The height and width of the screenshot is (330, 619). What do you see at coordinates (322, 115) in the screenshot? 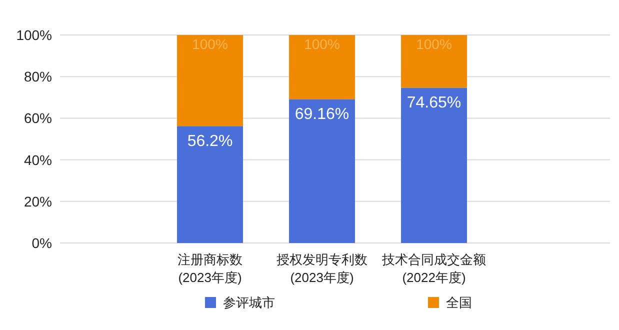
I see `data-label: 69.16%` at bounding box center [322, 115].